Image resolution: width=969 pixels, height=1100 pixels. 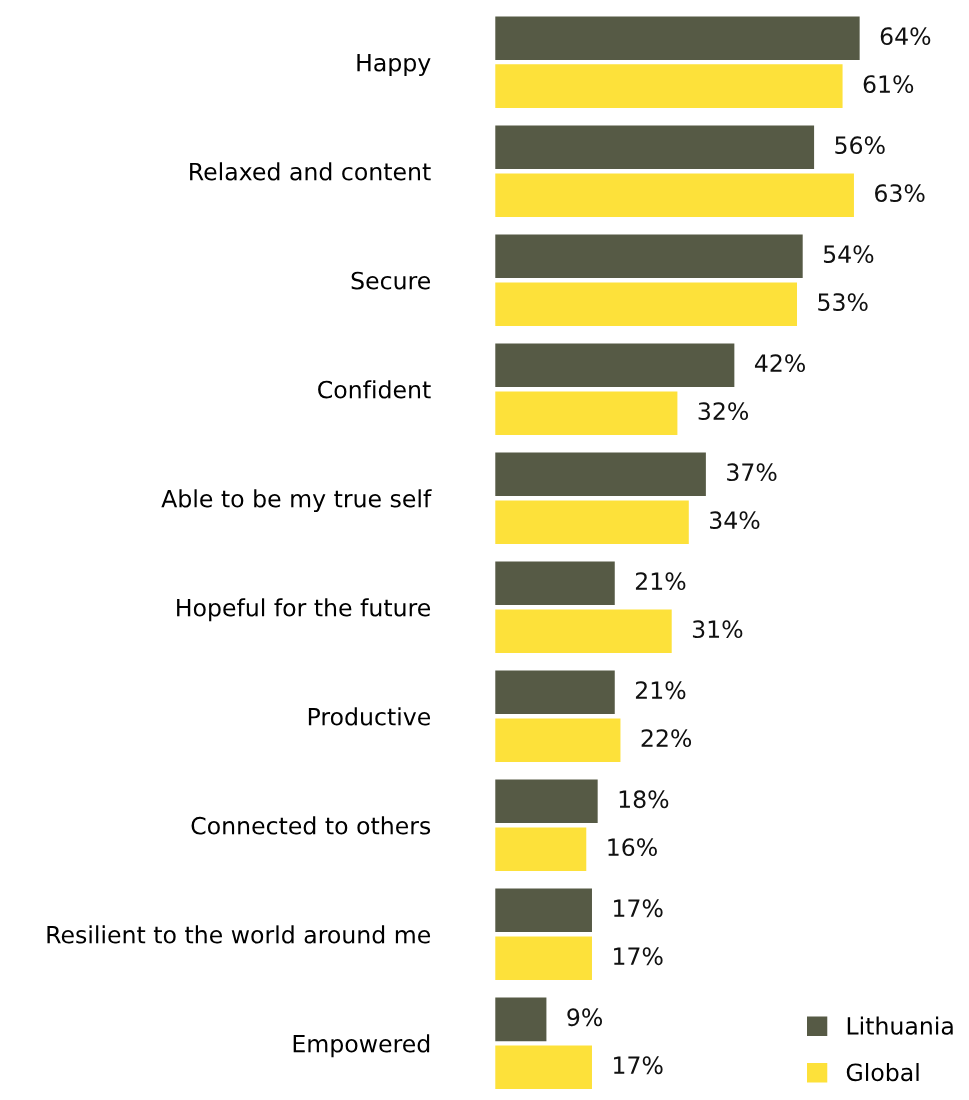 What do you see at coordinates (361, 1046) in the screenshot?
I see `y-tick-label: Empowered` at bounding box center [361, 1046].